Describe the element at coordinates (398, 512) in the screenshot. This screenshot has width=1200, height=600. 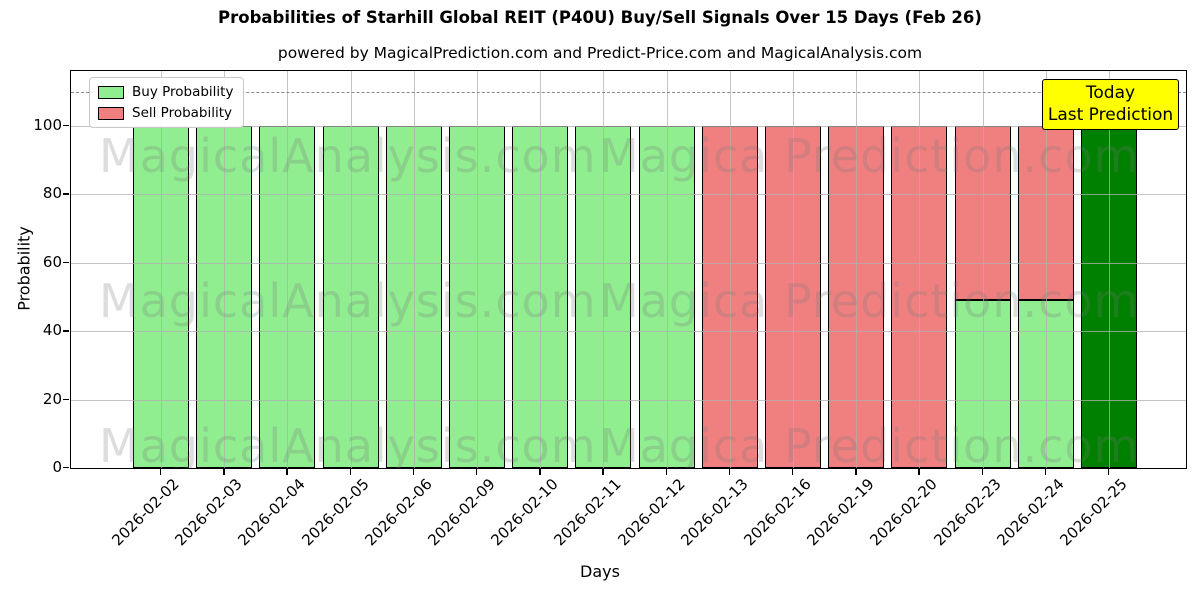
I see `x-tick-label: 2026-02-06` at that location.